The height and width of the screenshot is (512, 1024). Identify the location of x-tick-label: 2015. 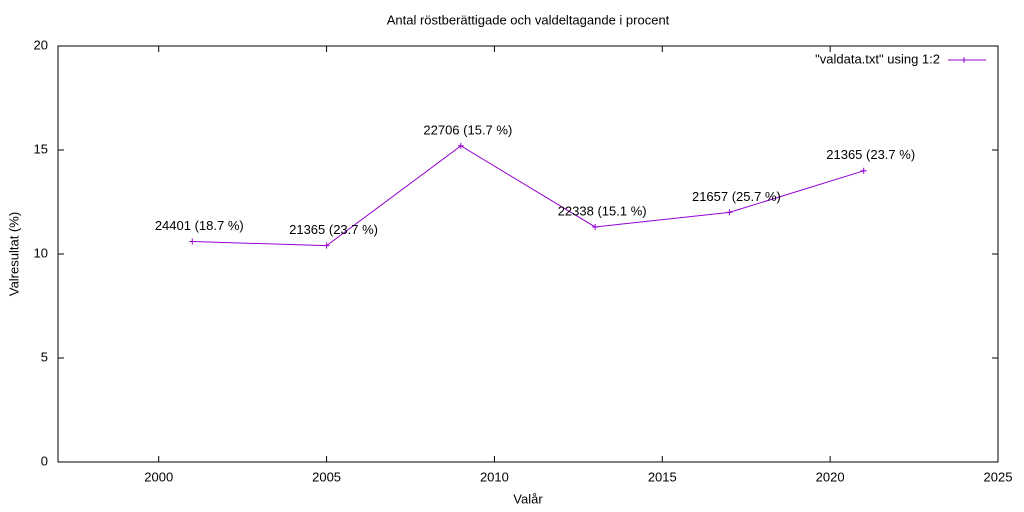
(662, 476).